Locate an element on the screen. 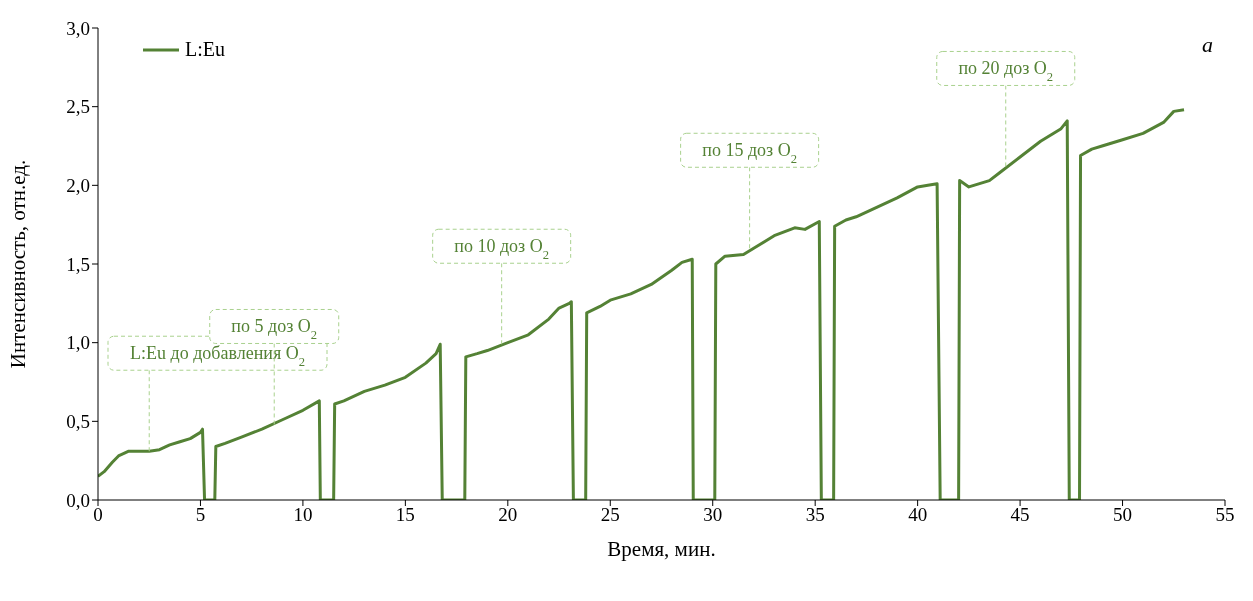 This screenshot has width=1253, height=601. x-tick-label: 20 is located at coordinates (508, 515).